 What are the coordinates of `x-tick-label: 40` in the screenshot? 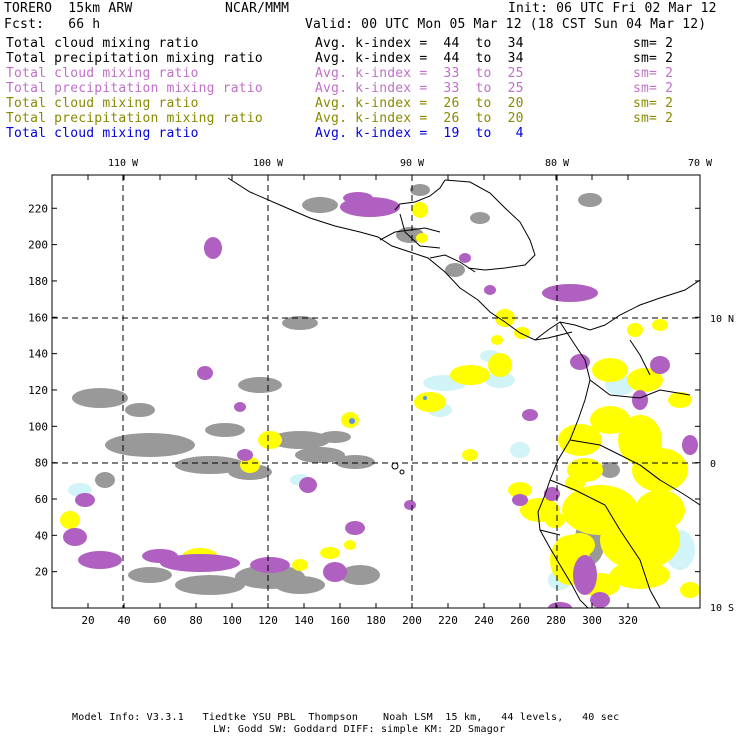 It's located at (123, 620).